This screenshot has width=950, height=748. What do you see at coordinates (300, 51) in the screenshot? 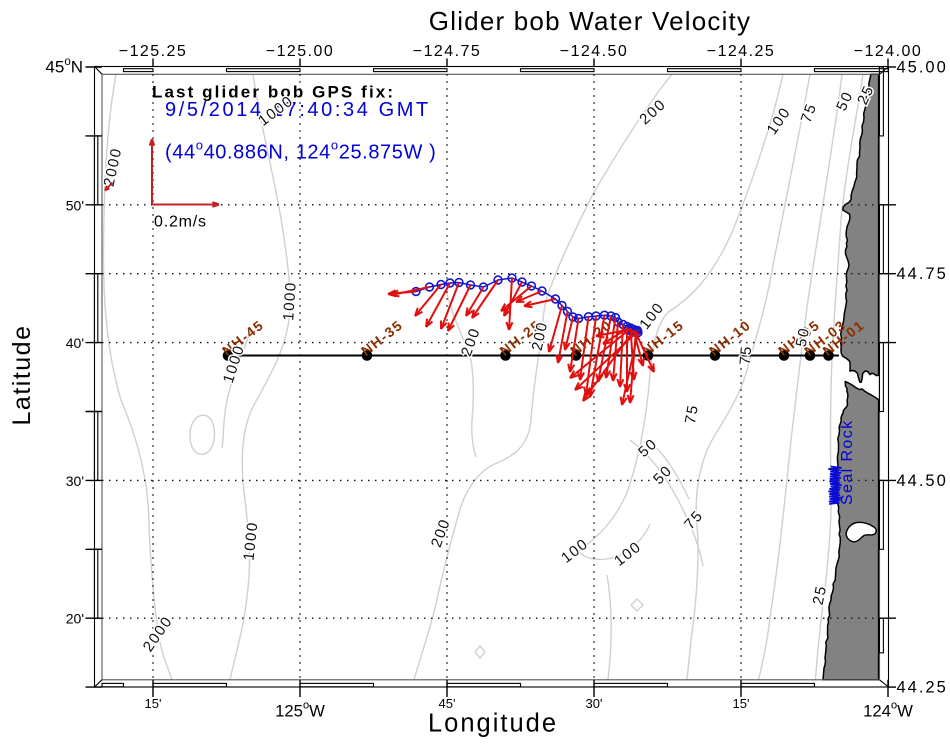
I see `svg-text: −125.00` at bounding box center [300, 51].